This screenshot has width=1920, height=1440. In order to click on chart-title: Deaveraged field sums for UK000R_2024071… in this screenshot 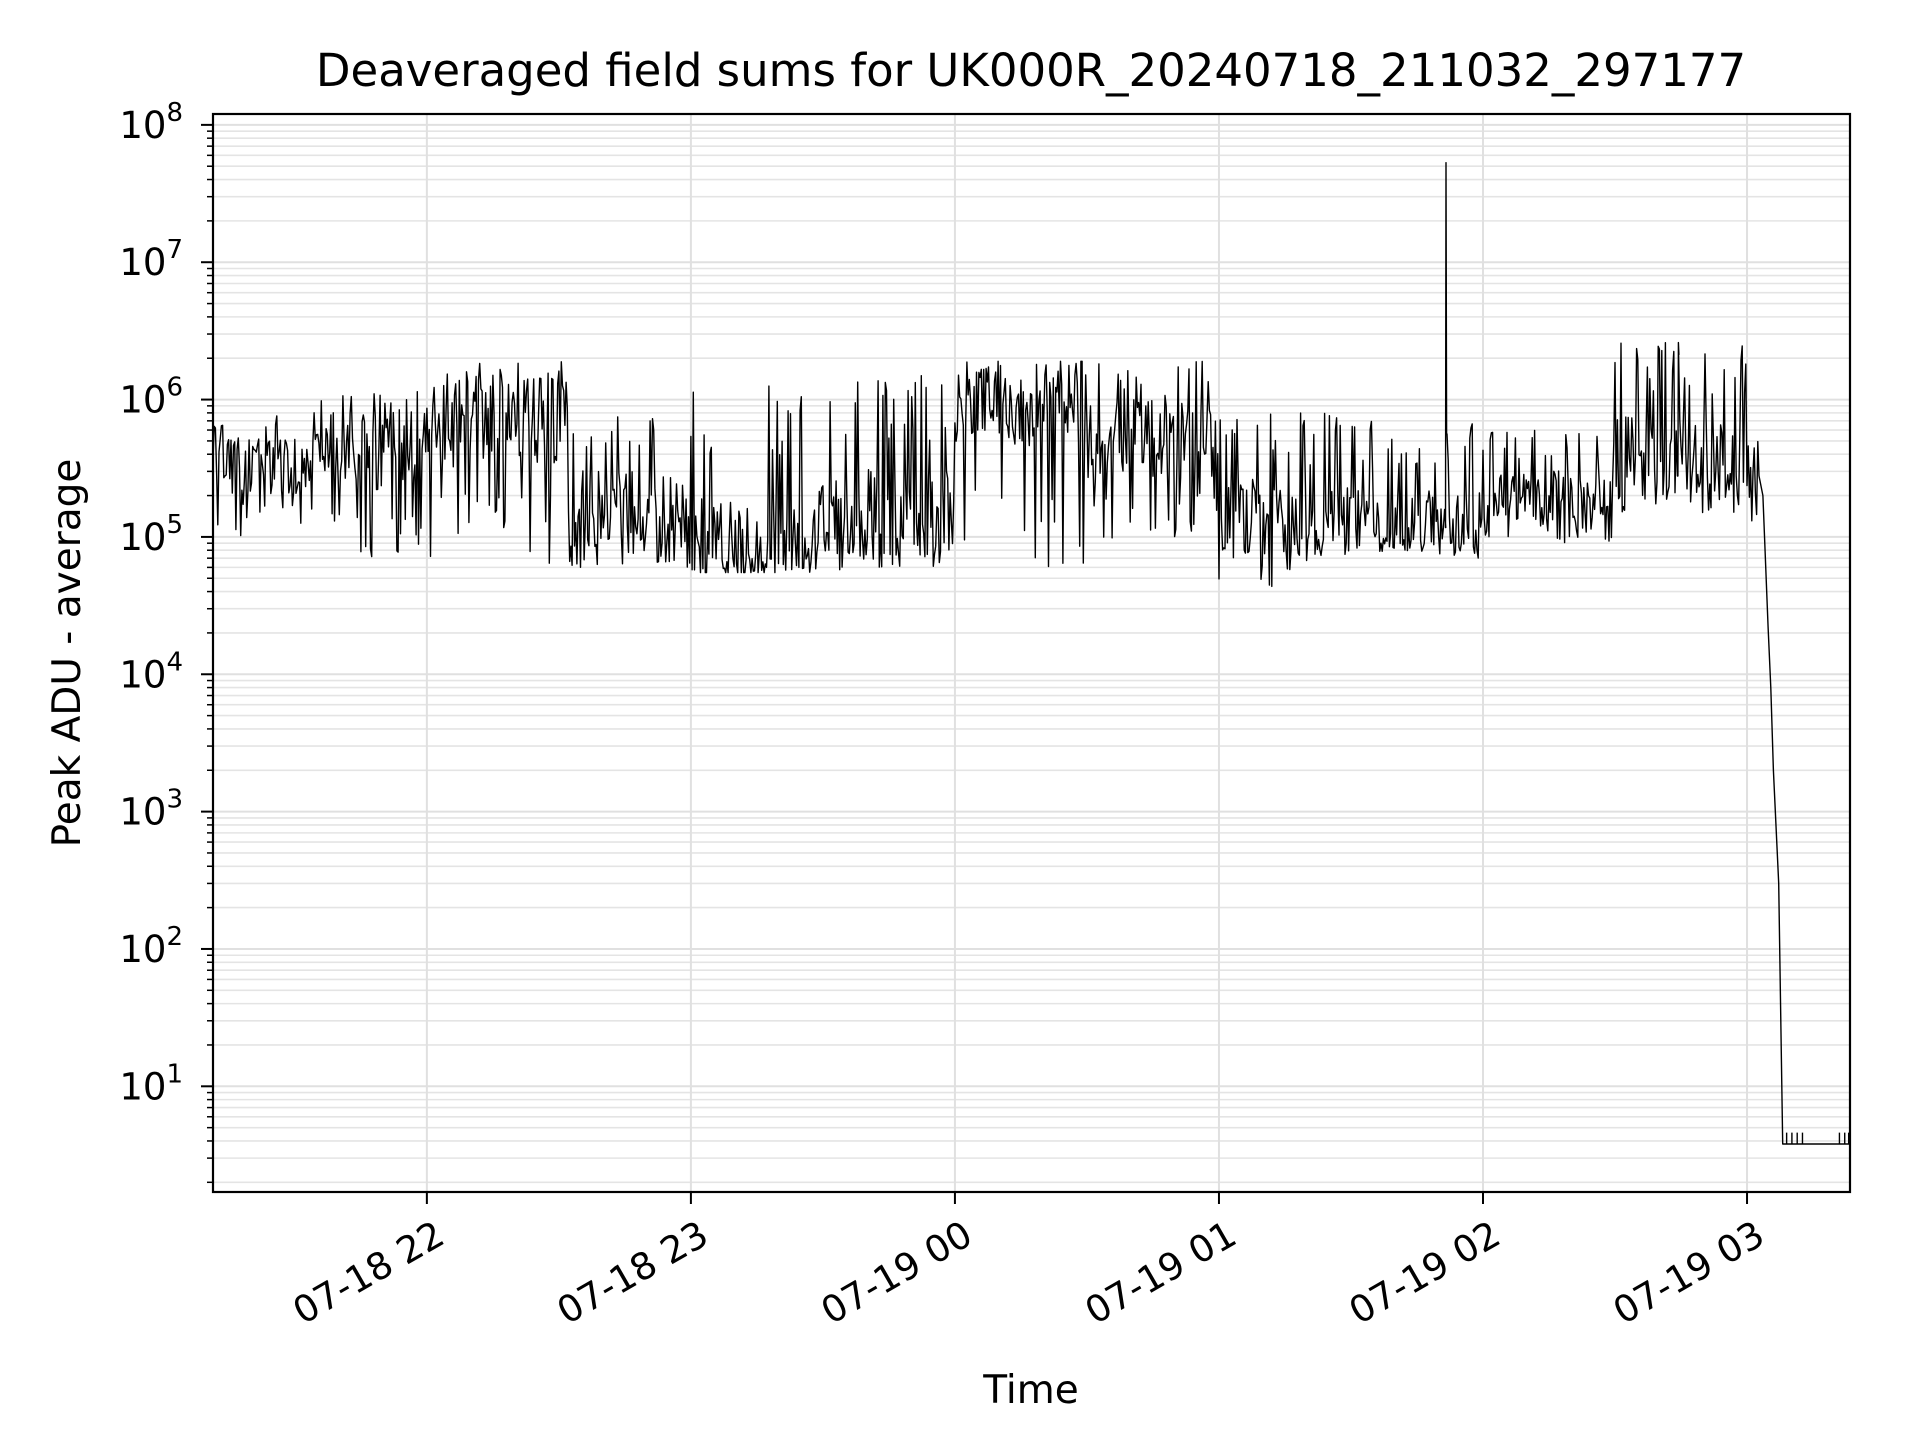, I will do `click(1031, 70)`.